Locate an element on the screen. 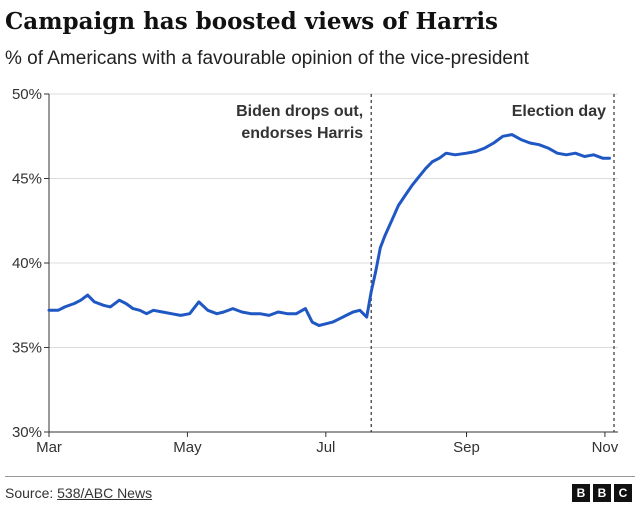 The image size is (640, 518). source-link: 538/ABC News is located at coordinates (105, 493).